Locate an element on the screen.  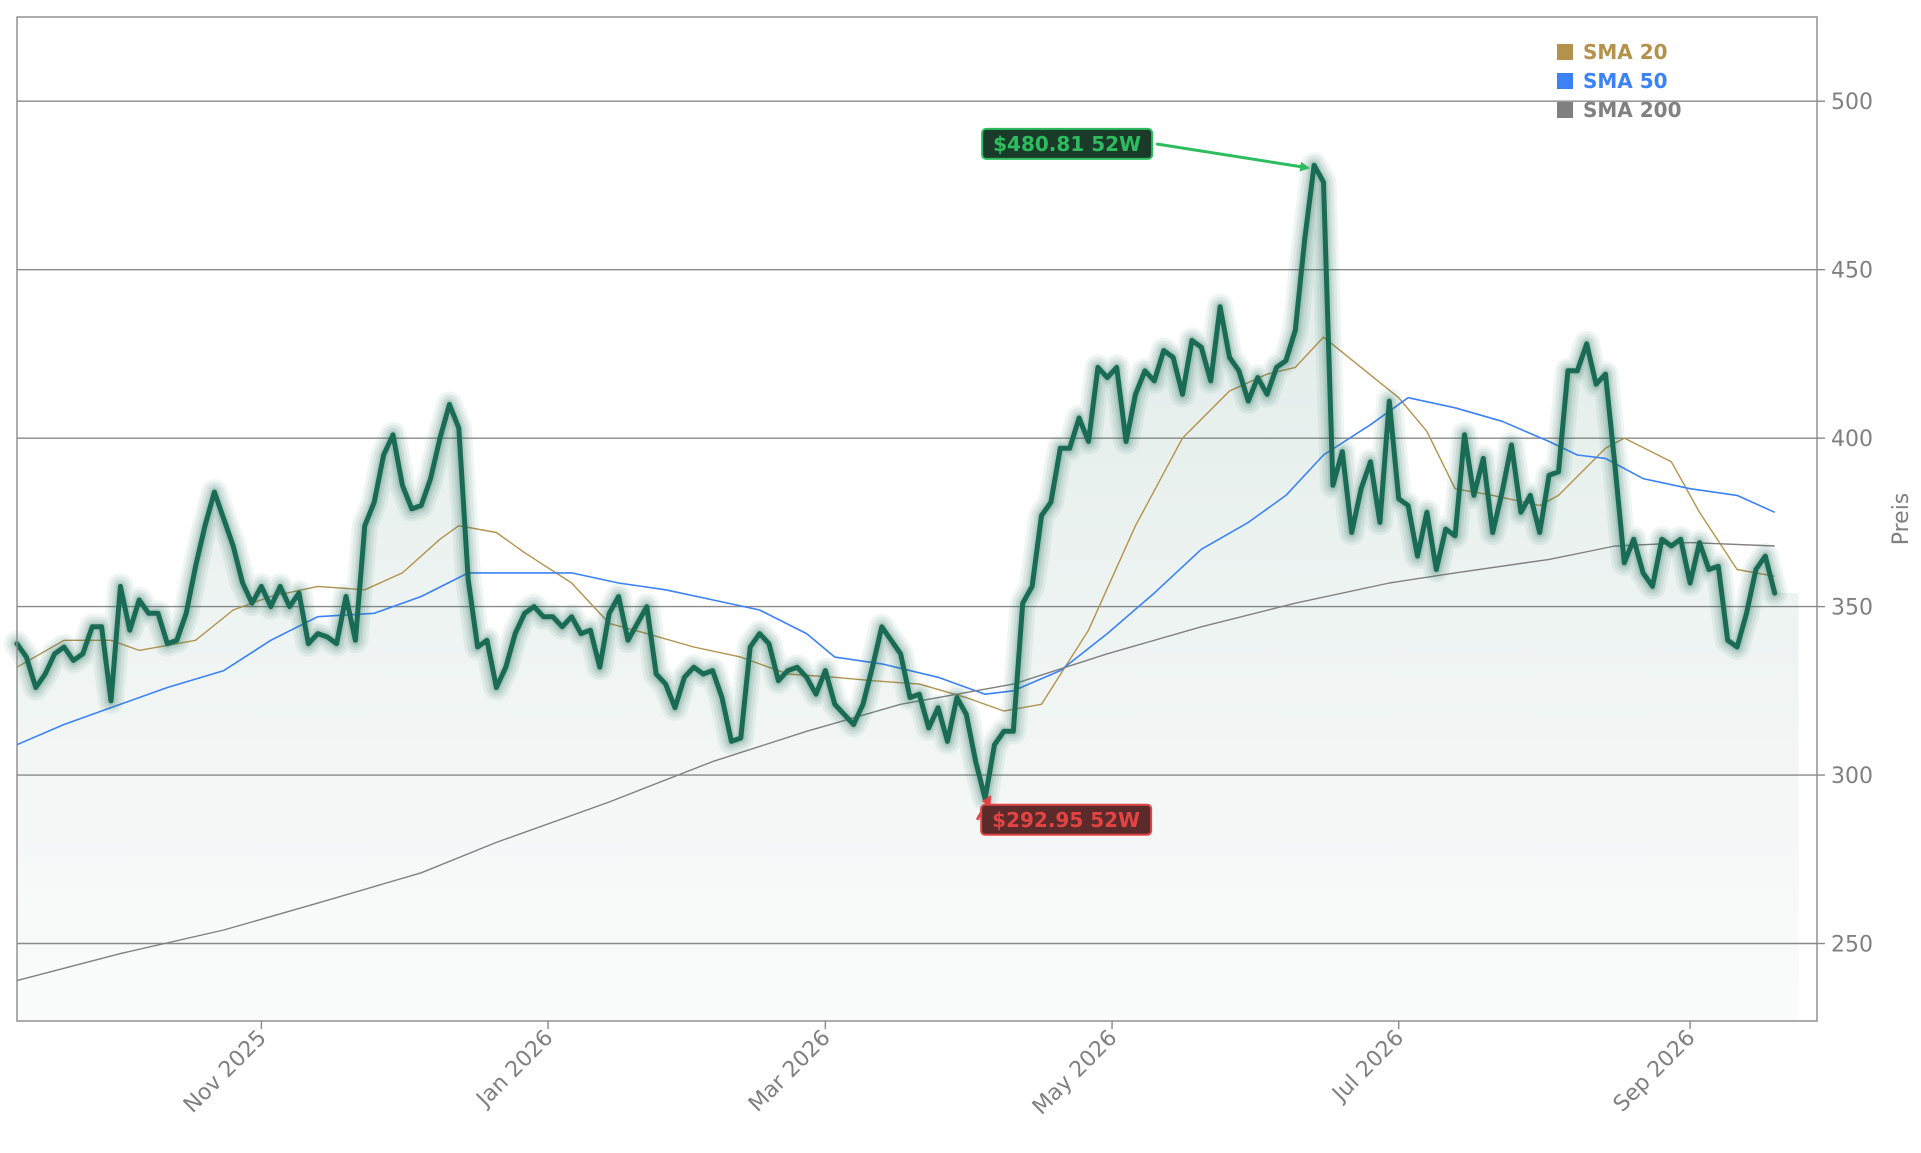
legend: SMA 20 SMA 50 SMA 200 is located at coordinates (1619, 81).